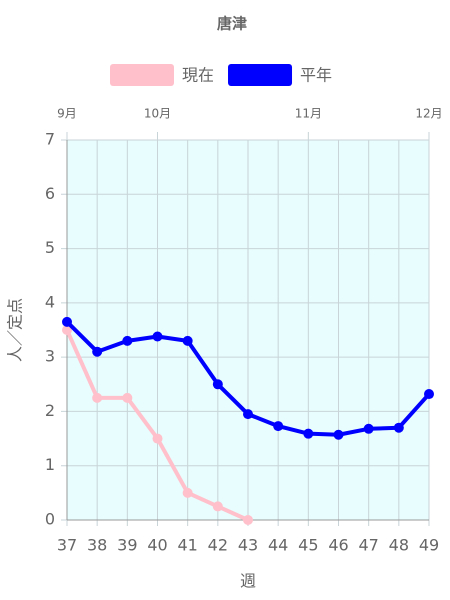 The image size is (450, 600). I want to click on y-tick-label: 6, so click(50, 193).